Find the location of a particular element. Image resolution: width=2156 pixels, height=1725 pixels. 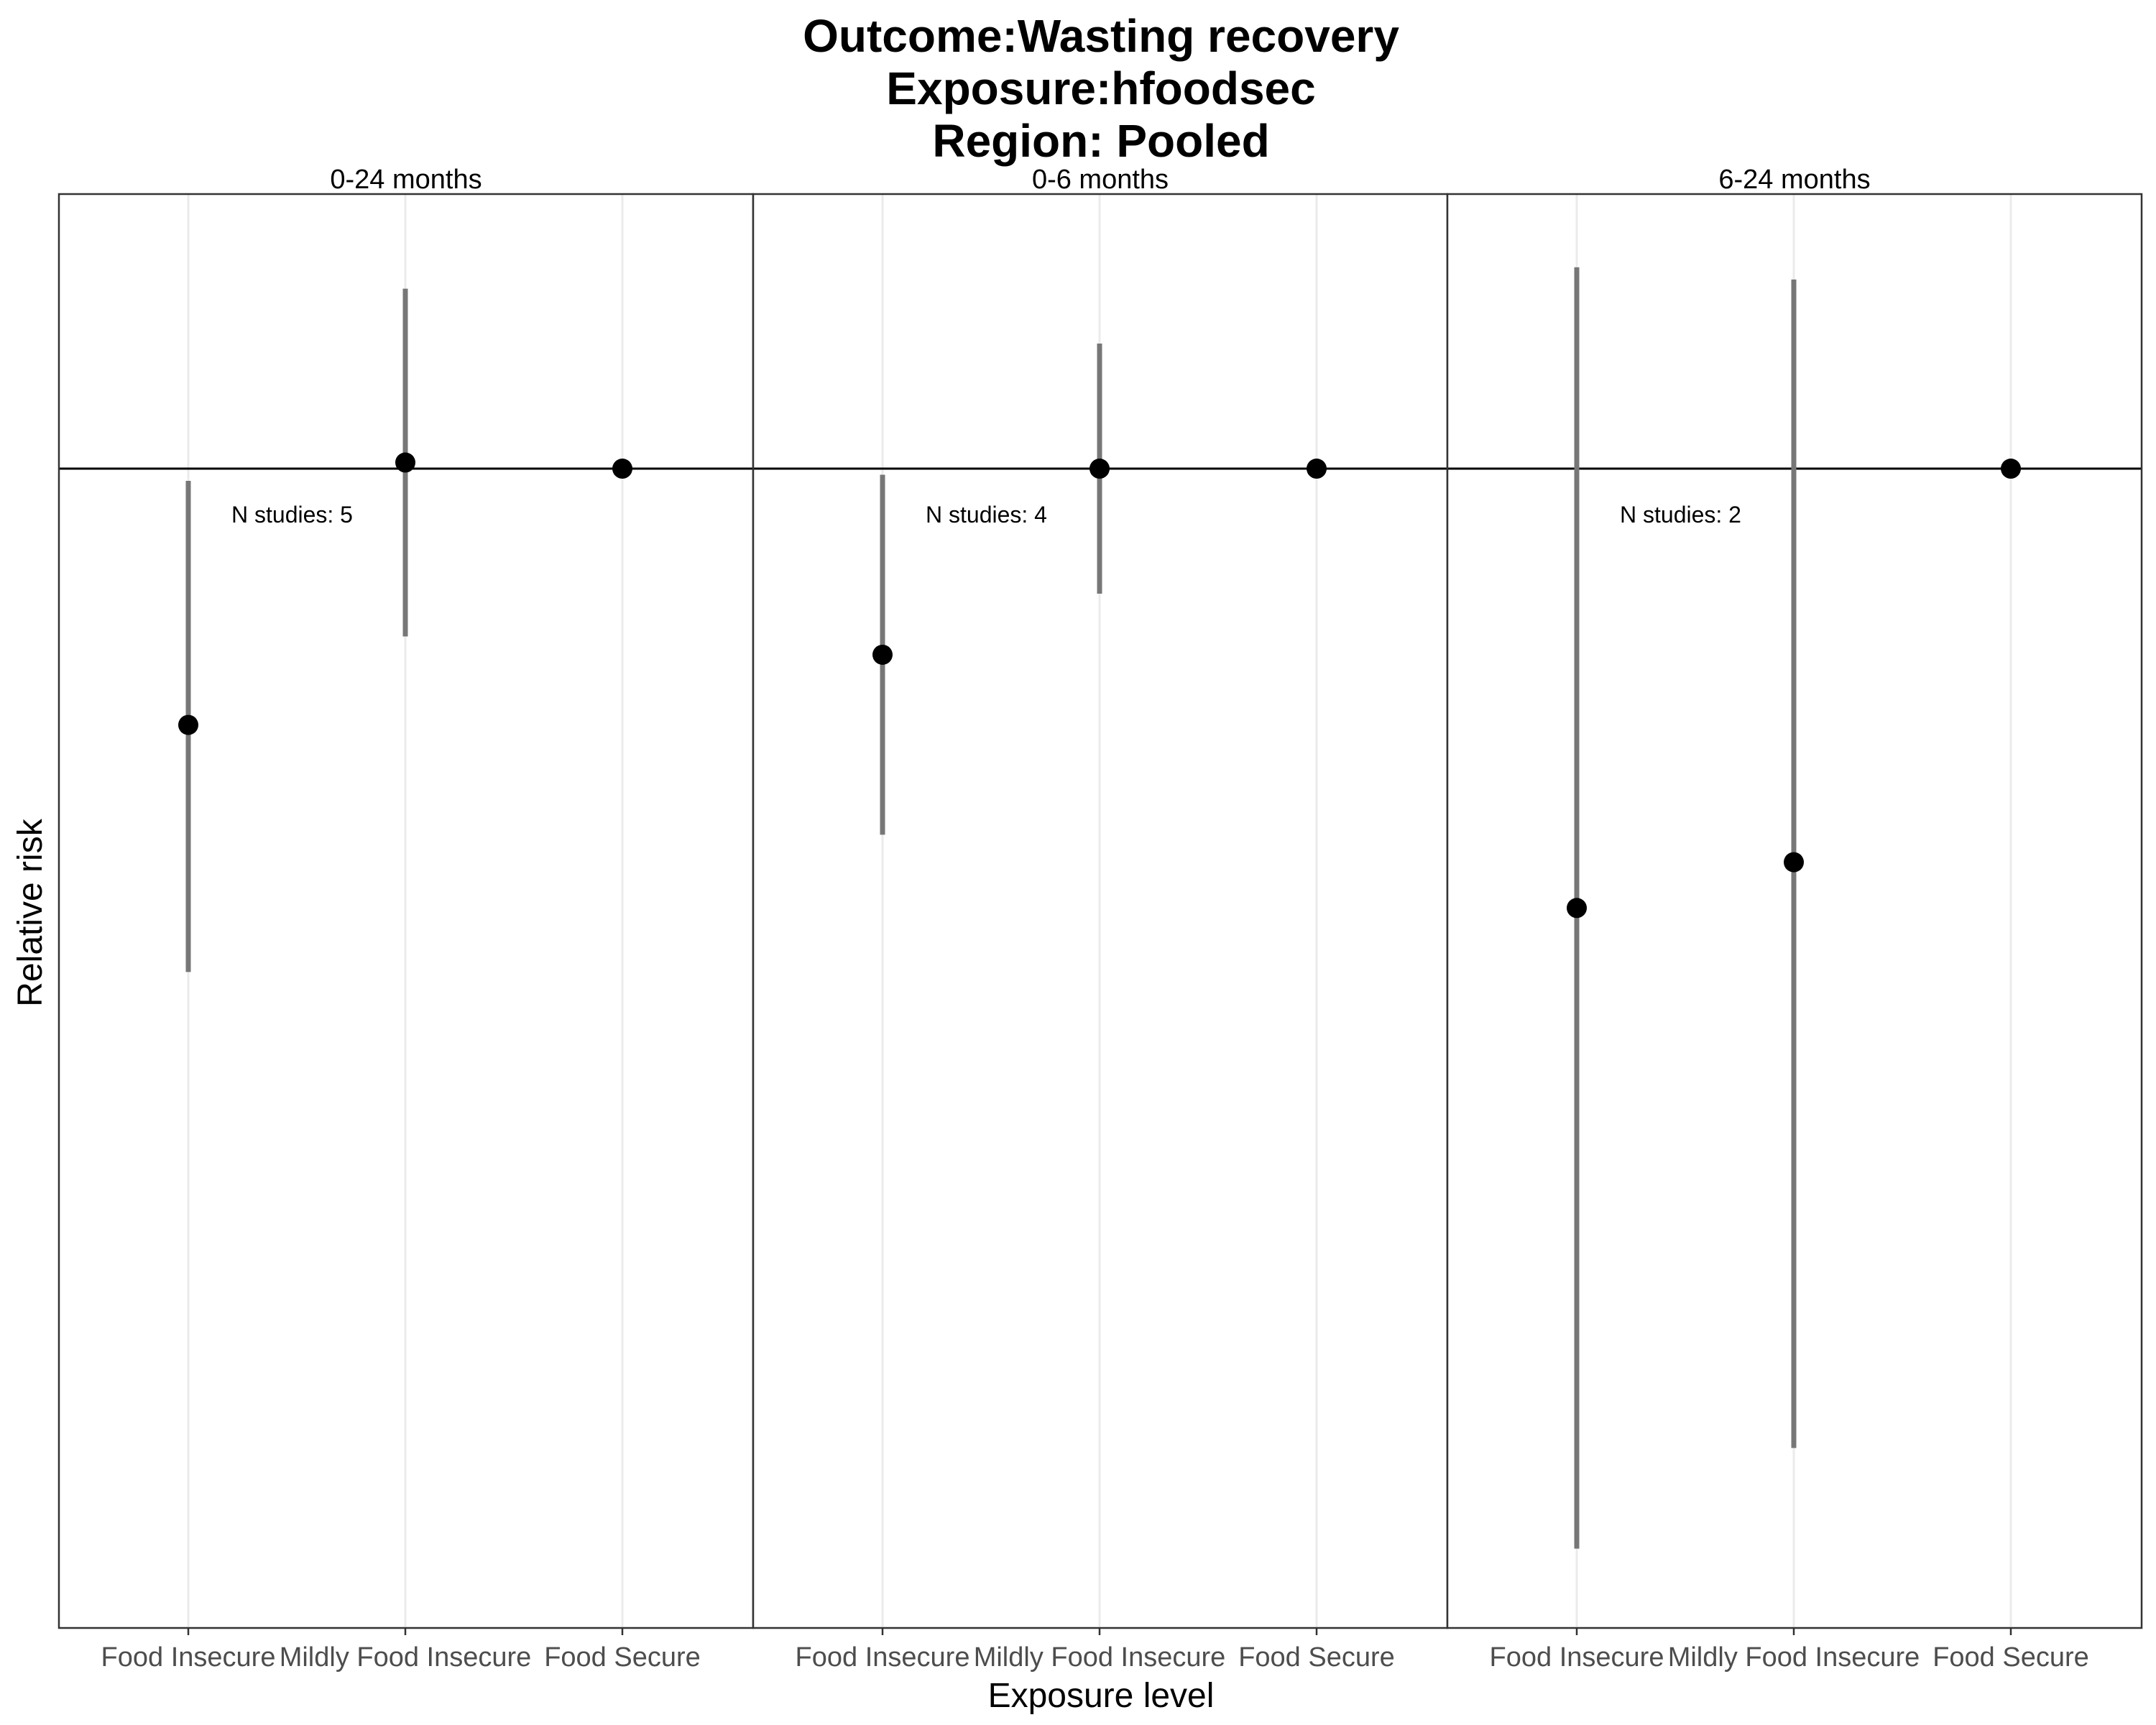

facet-strip-label: 6-24 months is located at coordinates (1794, 180).